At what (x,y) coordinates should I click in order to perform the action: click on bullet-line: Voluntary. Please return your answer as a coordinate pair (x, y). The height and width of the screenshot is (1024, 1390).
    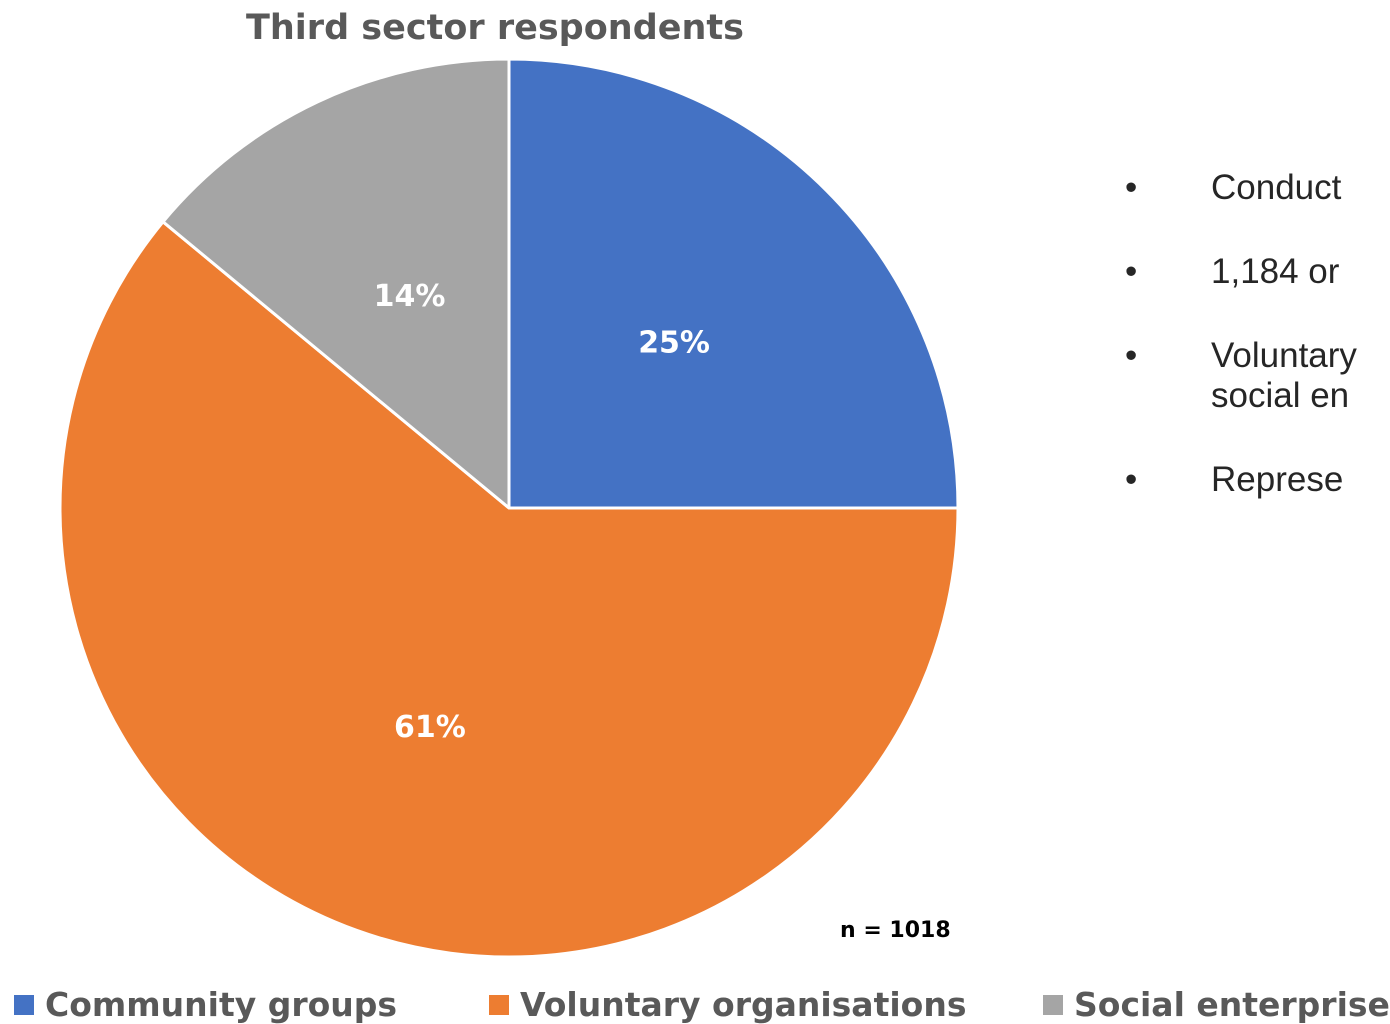
    Looking at the image, I should click on (1284, 355).